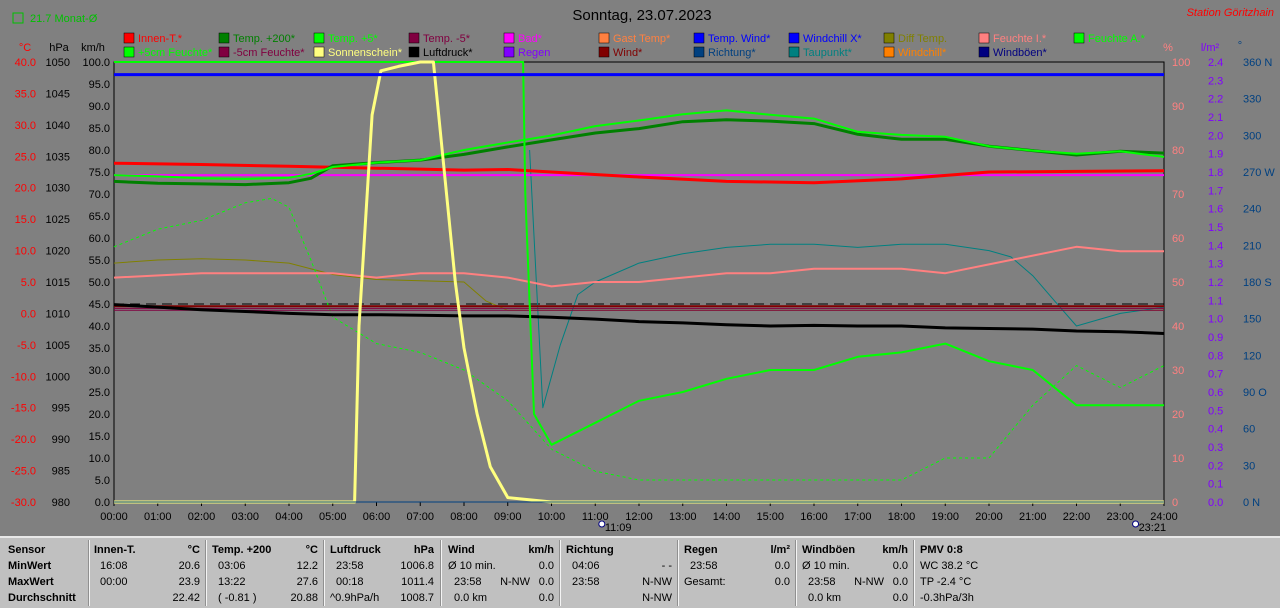  I want to click on month-avg-label: 21.7 Monat-Ø, so click(64, 19).